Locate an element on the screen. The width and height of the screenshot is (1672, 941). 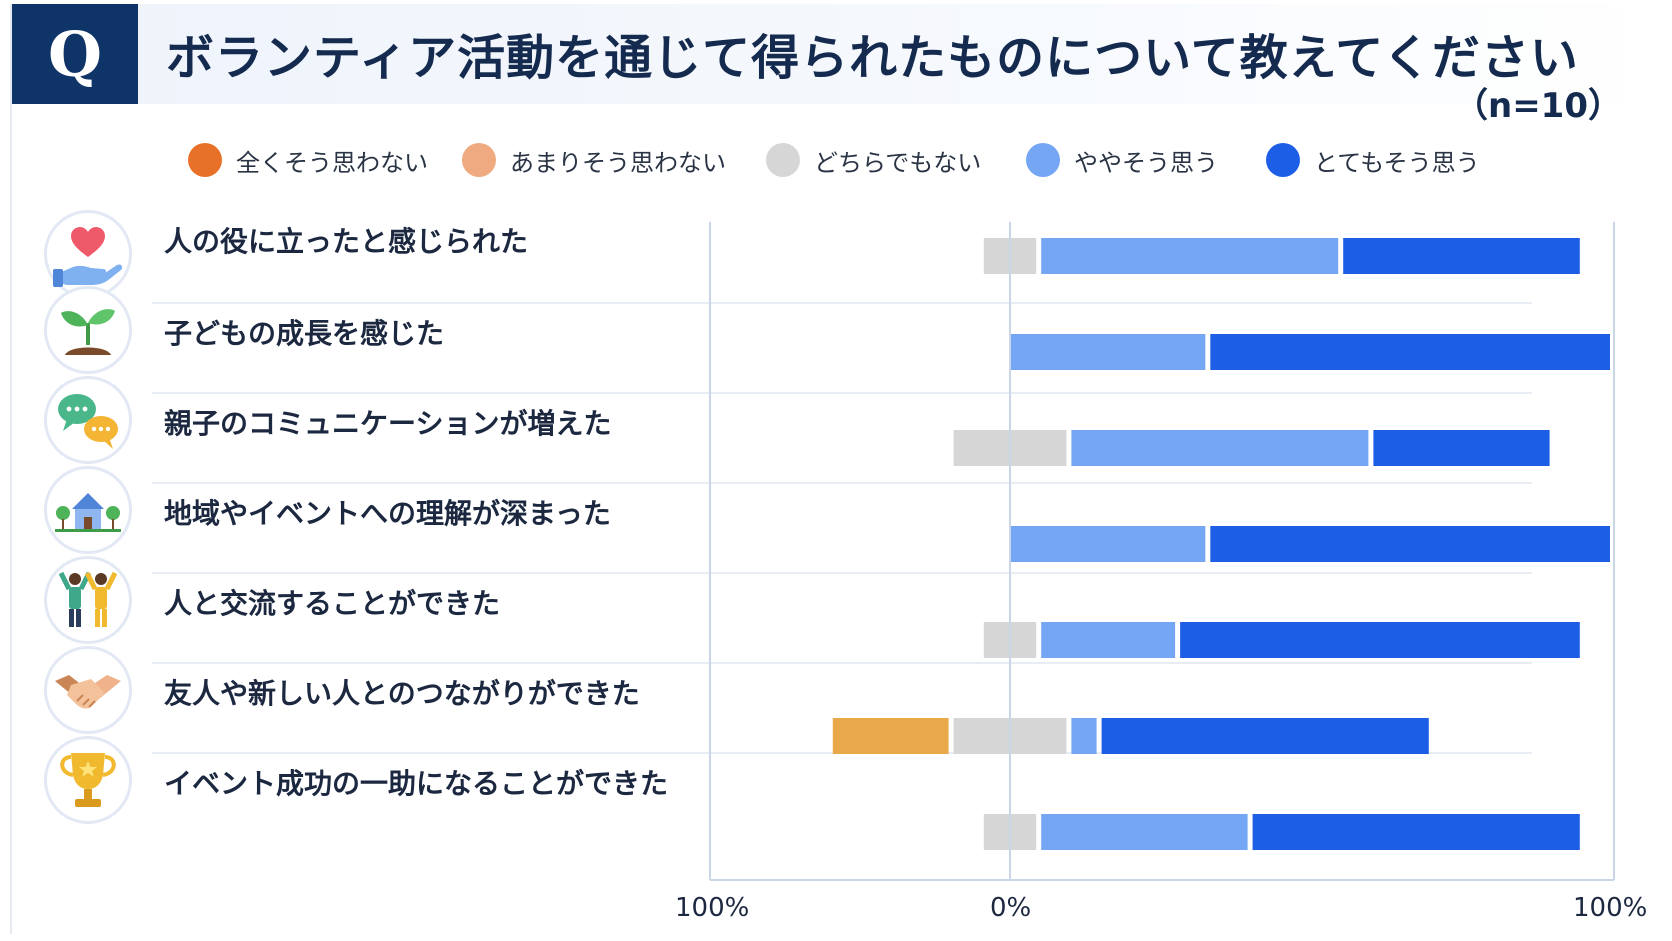
people-cheering-icon is located at coordinates (88, 600).